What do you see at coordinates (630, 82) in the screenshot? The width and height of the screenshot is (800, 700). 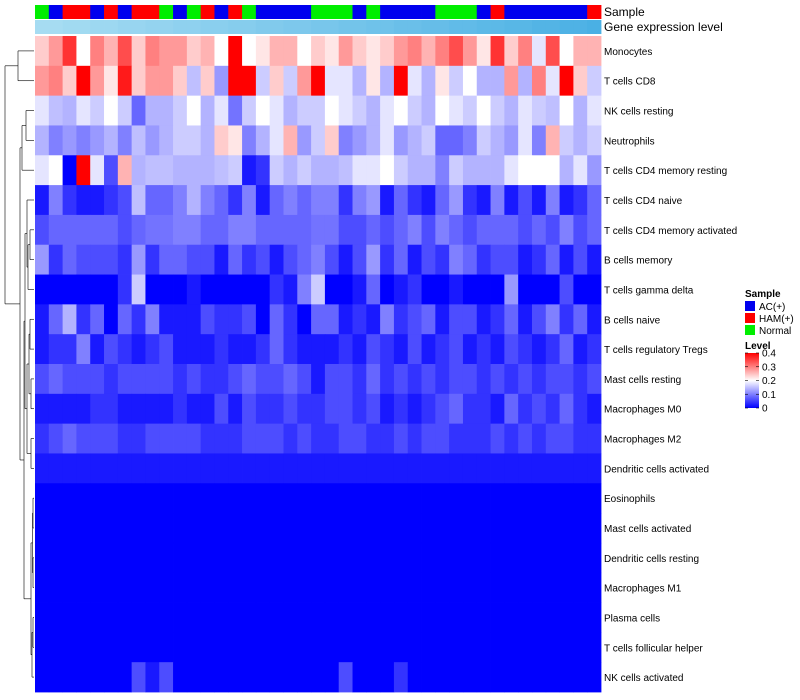 I see `row-label: T cells CD8` at bounding box center [630, 82].